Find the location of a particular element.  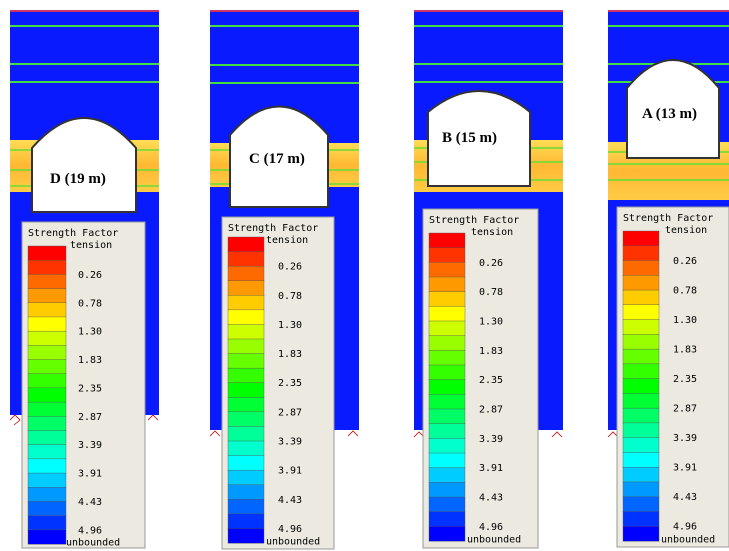

legend-tick-label: 3.91 is located at coordinates (290, 471).